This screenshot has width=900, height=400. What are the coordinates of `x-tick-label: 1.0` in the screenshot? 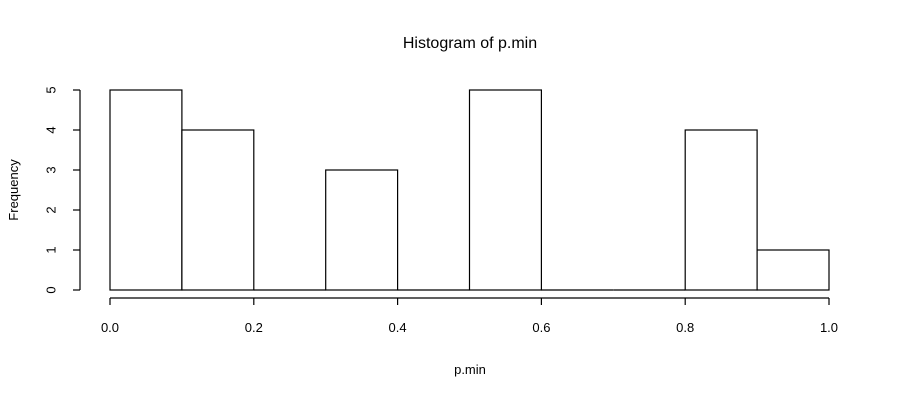 It's located at (829, 327).